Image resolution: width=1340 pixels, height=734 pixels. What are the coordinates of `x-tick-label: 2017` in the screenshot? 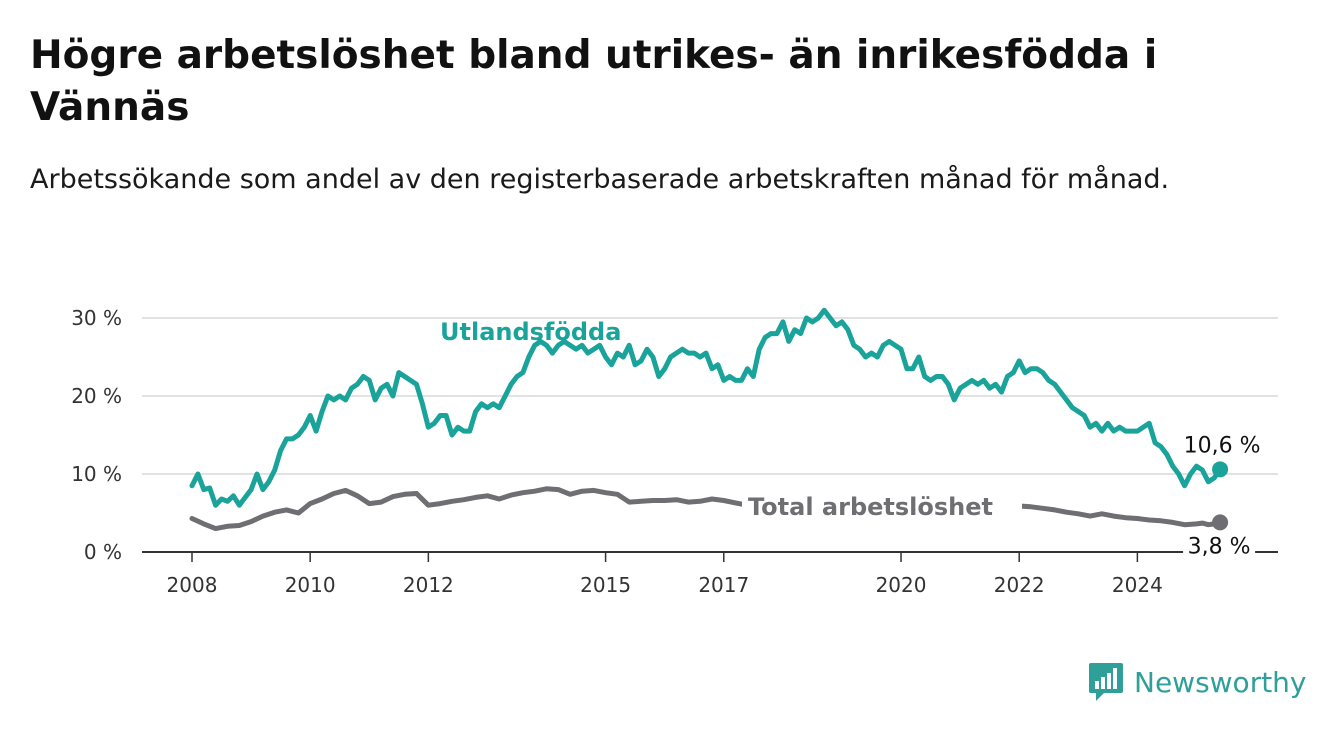 It's located at (723, 585).